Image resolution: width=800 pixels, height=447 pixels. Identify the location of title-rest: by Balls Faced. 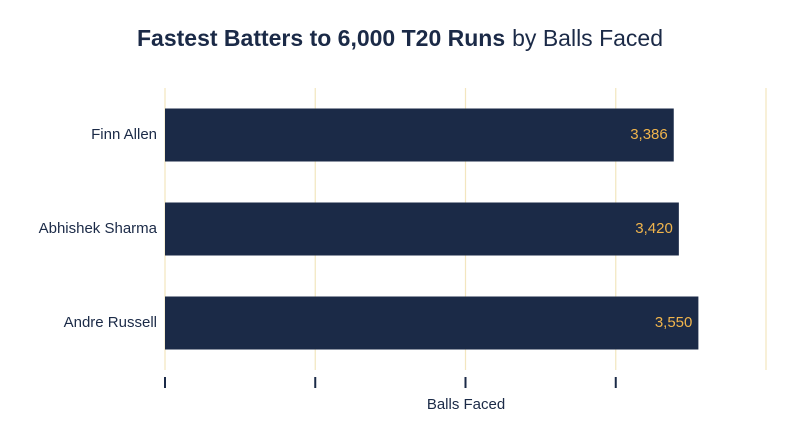
(587, 38).